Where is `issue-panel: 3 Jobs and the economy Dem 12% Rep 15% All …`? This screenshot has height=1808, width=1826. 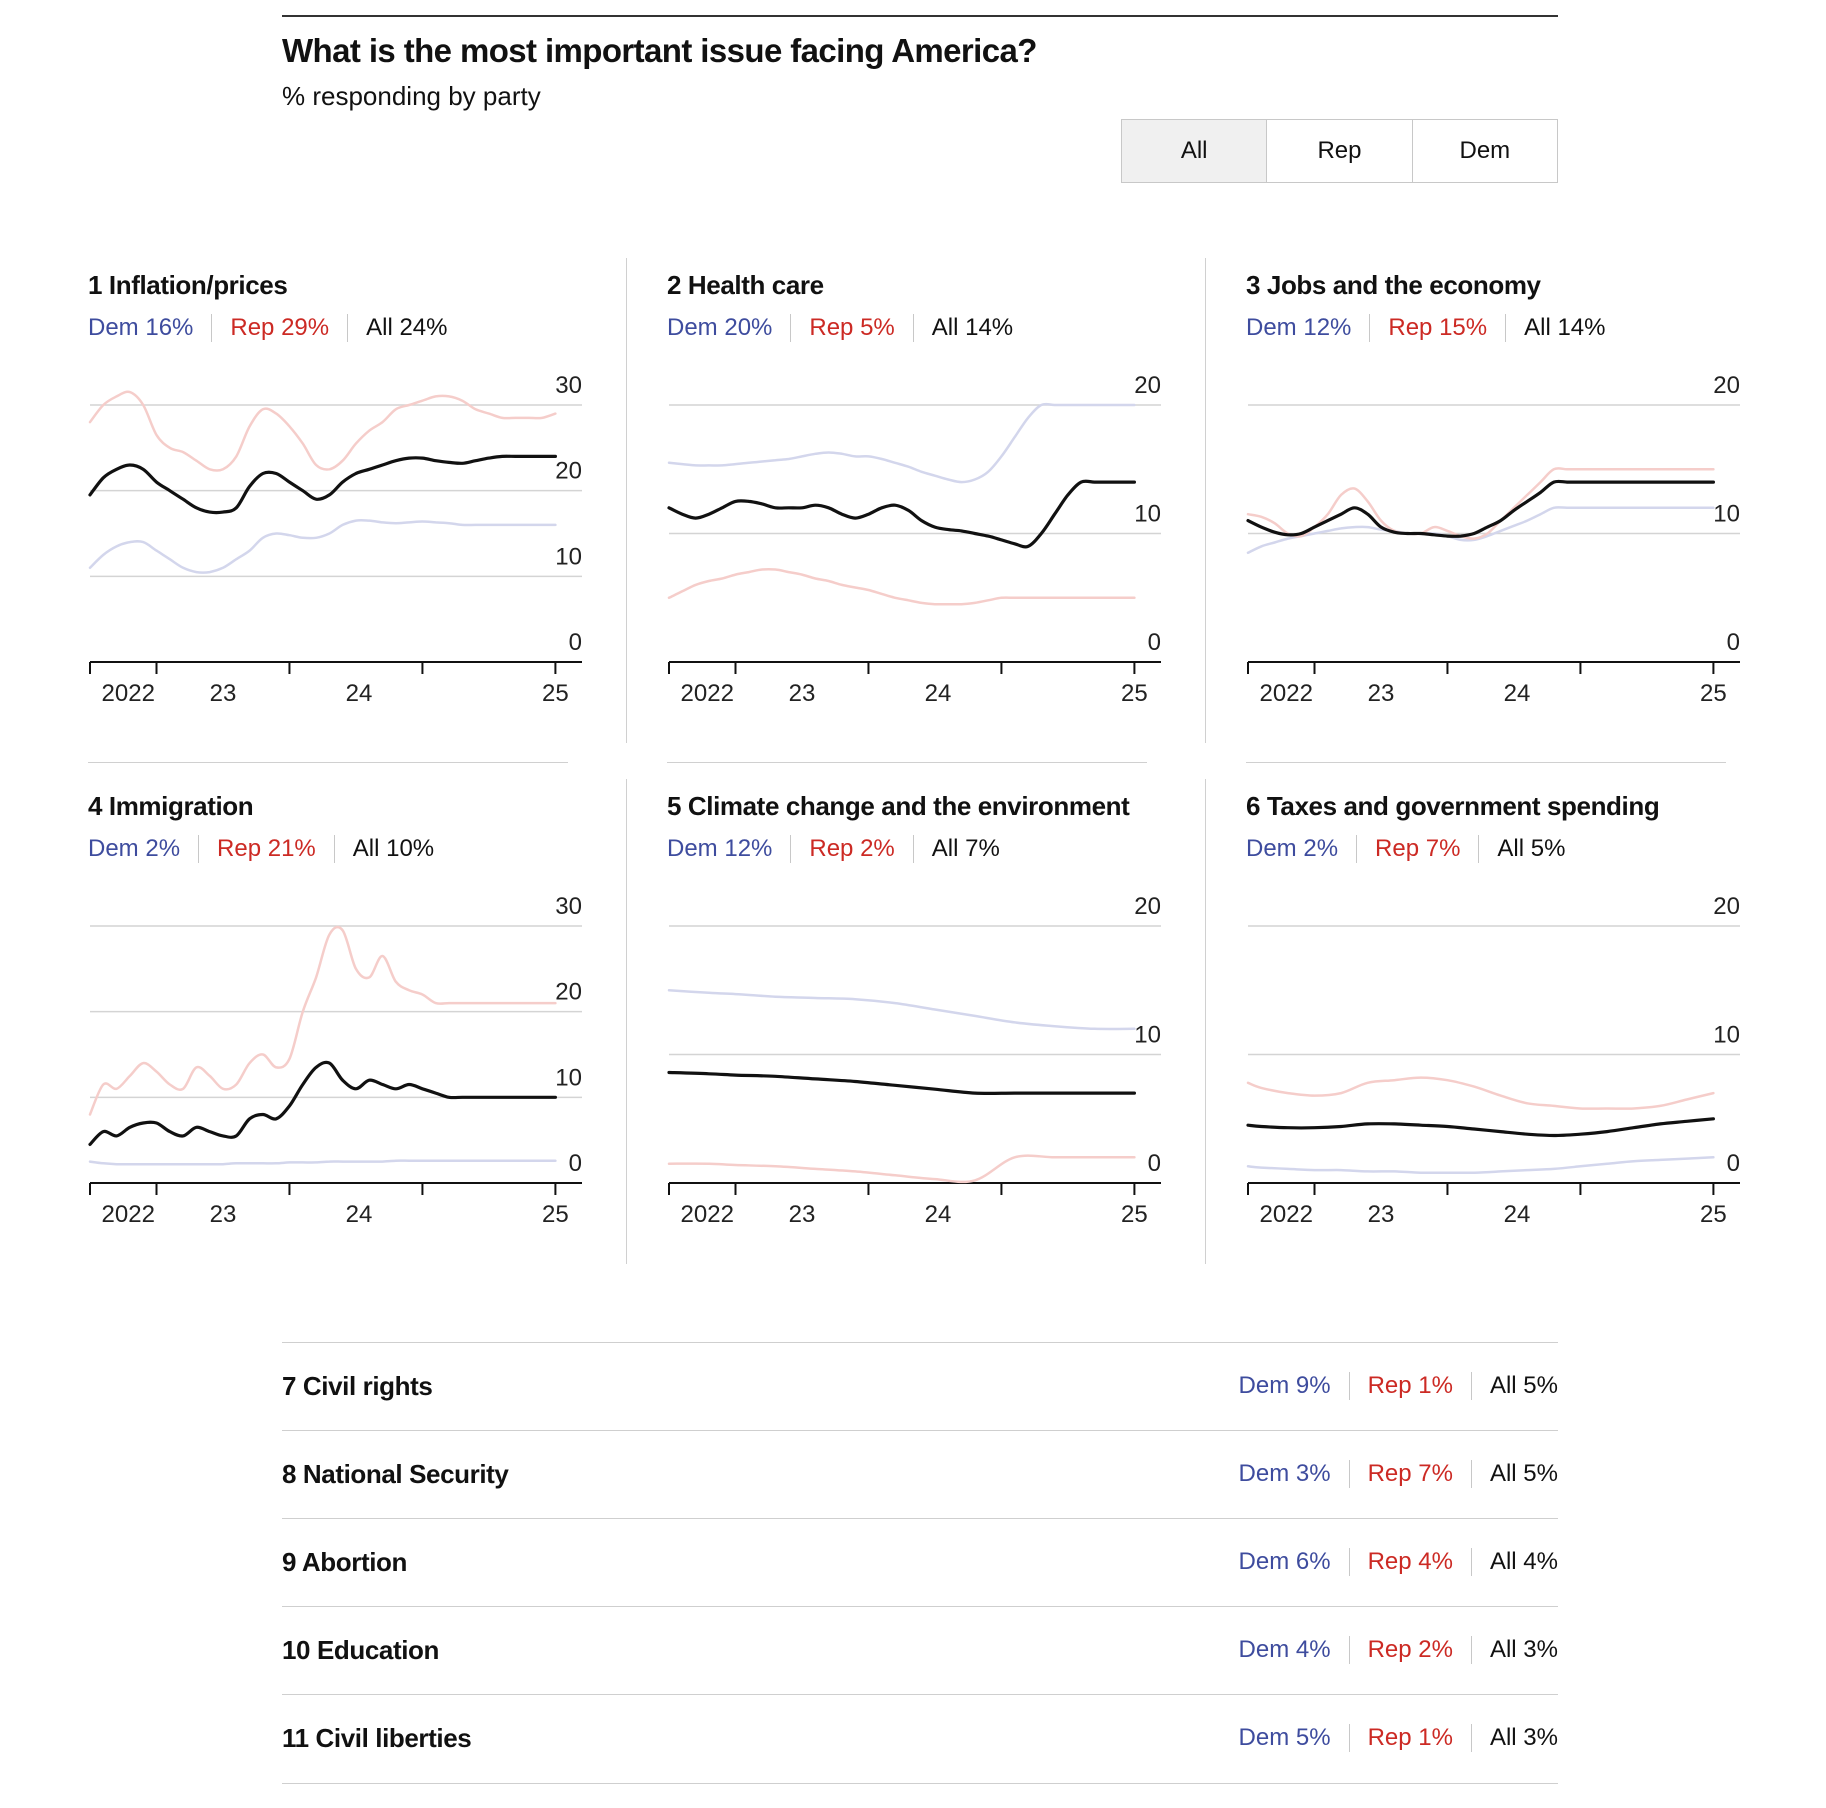 issue-panel: 3 Jobs and the economy Dem 12% Rep 15% All … is located at coordinates (1516, 512).